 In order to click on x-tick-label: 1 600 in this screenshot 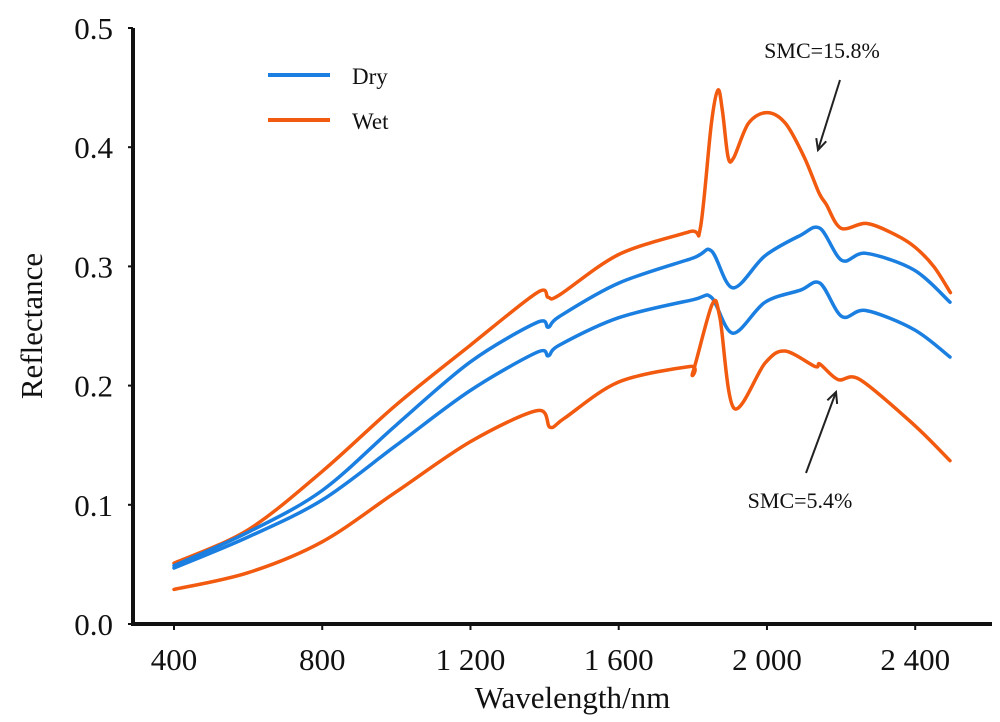, I will do `click(619, 659)`.